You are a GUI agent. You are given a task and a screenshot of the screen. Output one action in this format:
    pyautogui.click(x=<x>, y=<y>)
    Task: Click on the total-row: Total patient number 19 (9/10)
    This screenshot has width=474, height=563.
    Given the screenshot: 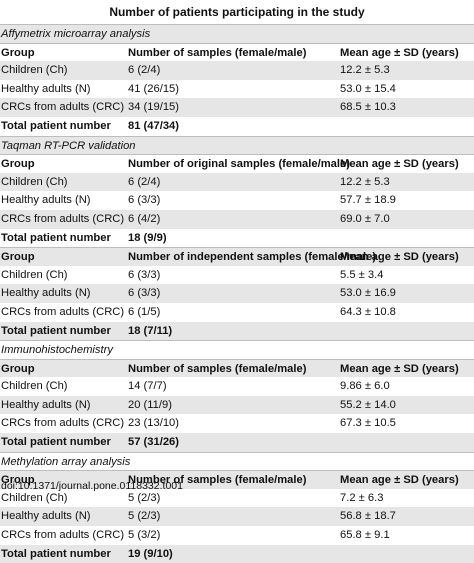 What is the action you would take?
    pyautogui.click(x=237, y=553)
    